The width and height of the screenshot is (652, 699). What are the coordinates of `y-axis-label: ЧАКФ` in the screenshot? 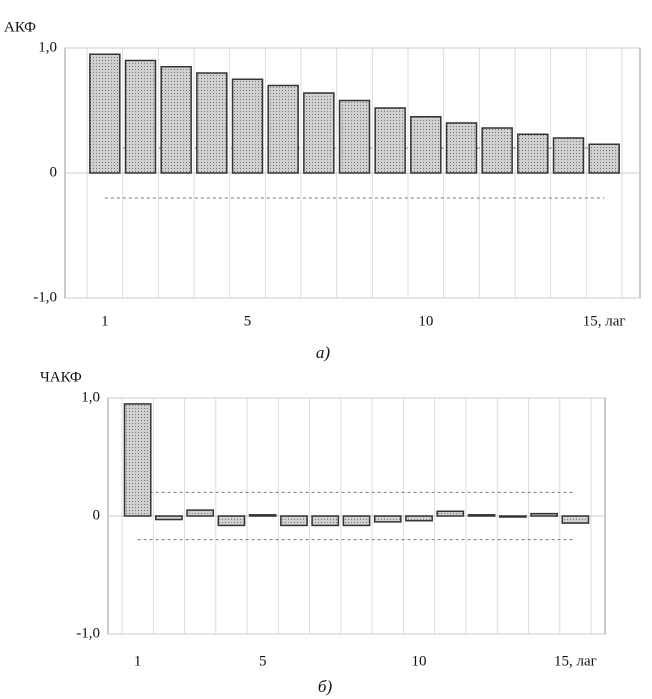 It's located at (61, 377).